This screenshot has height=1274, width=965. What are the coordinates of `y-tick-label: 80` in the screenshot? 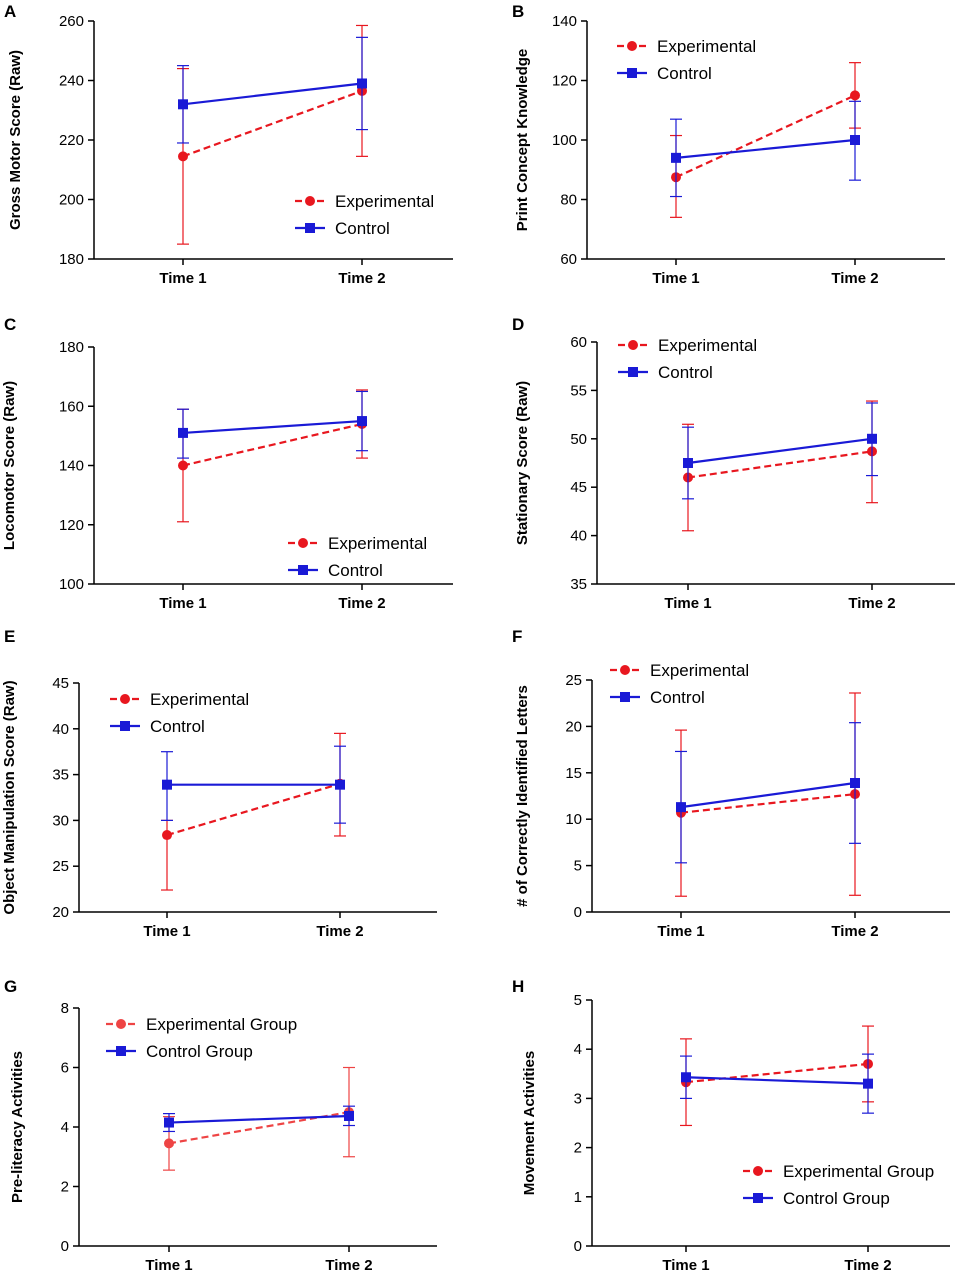 It's located at (568, 200).